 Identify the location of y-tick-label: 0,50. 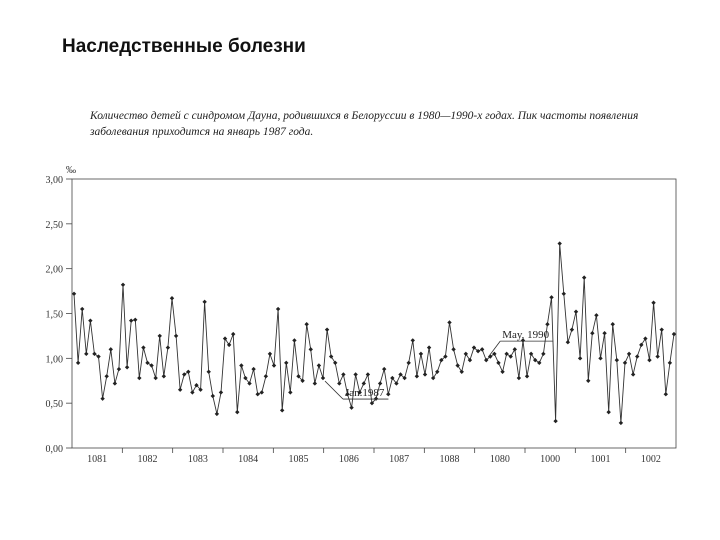
(55, 404).